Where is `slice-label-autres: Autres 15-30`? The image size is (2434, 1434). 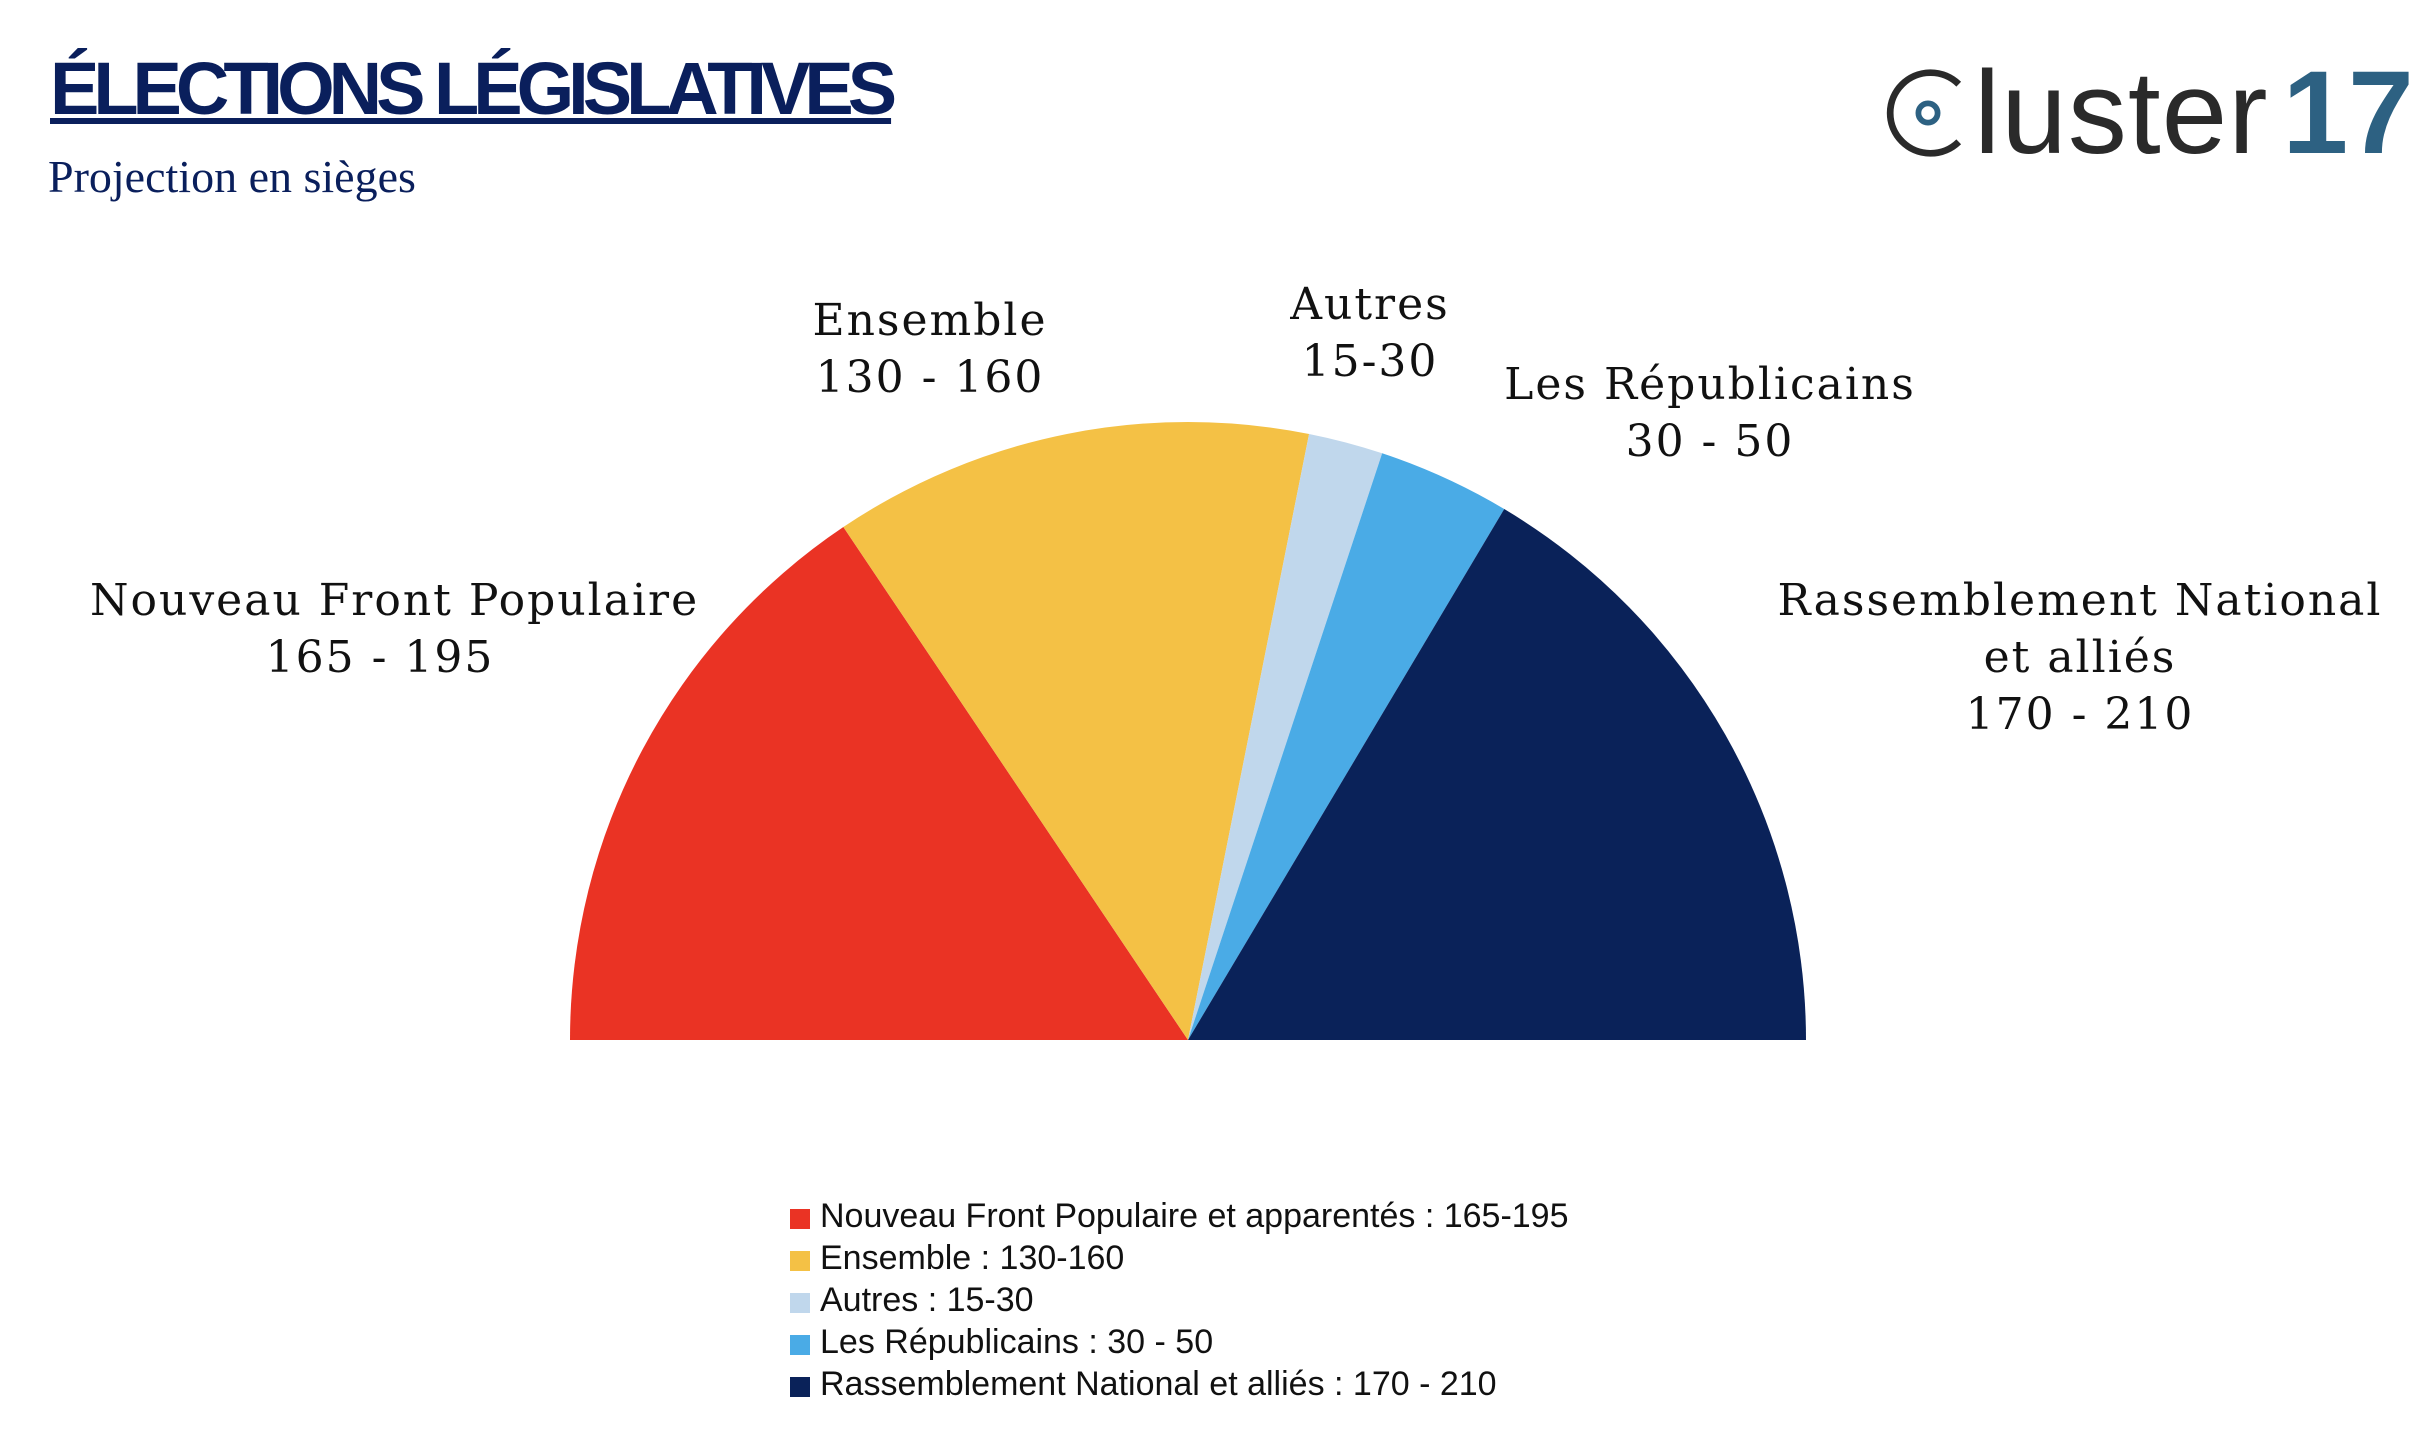 slice-label-autres: Autres 15-30 is located at coordinates (1370, 333).